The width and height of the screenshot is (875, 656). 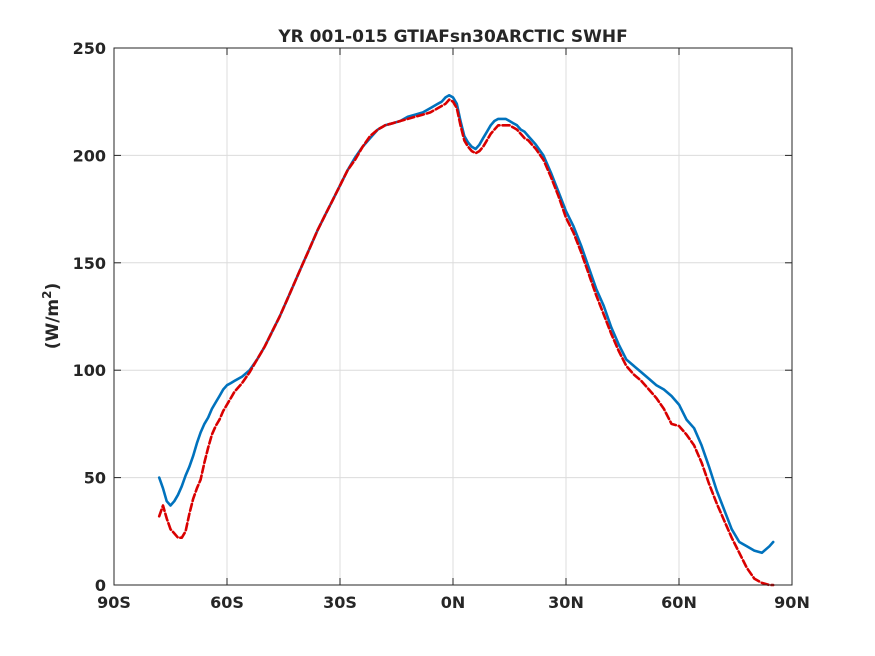 What do you see at coordinates (566, 602) in the screenshot?
I see `x-tick-label: 30N` at bounding box center [566, 602].